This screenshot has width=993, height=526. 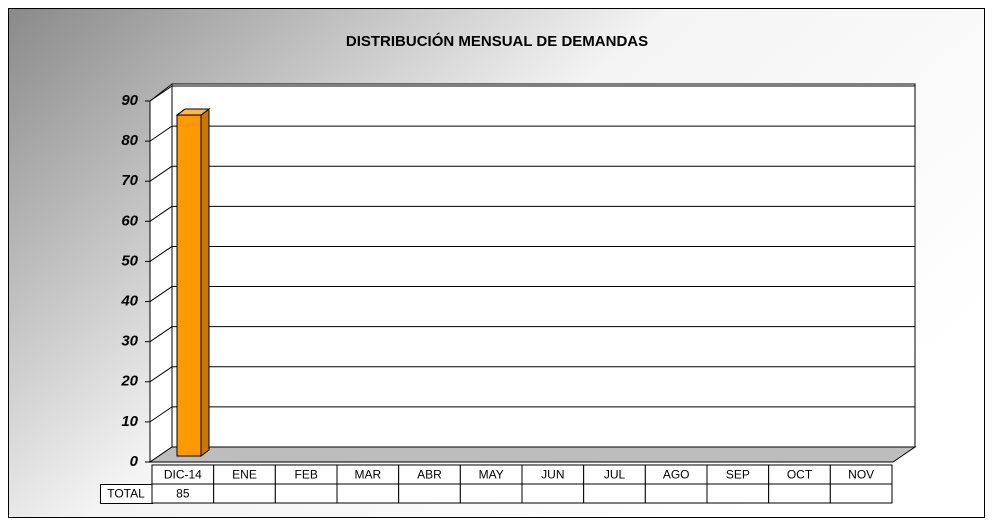 What do you see at coordinates (129, 341) in the screenshot?
I see `y-tick-label: 30` at bounding box center [129, 341].